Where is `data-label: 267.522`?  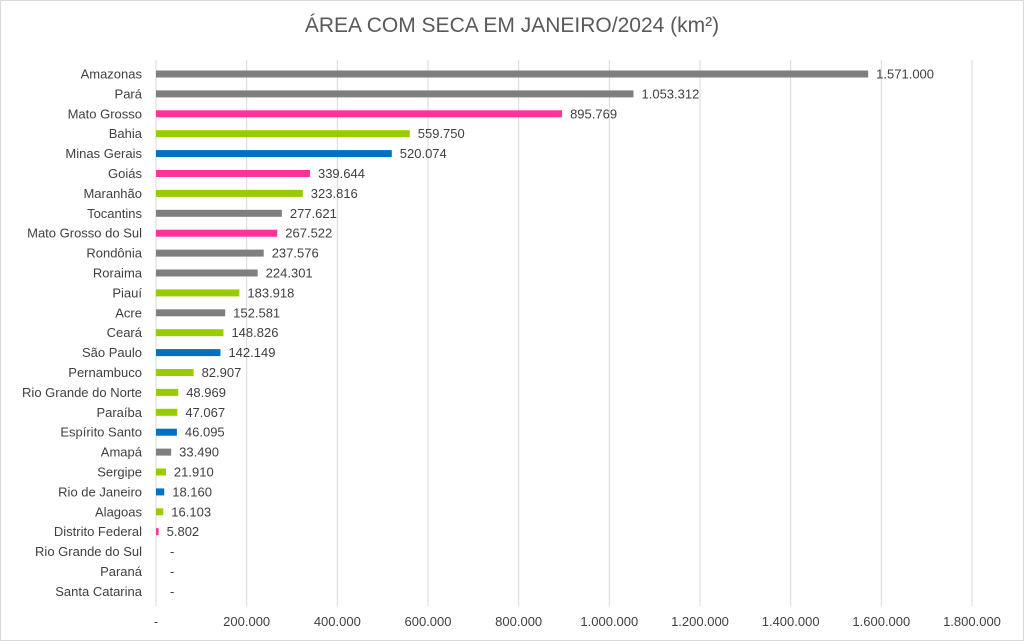 data-label: 267.522 is located at coordinates (308, 233).